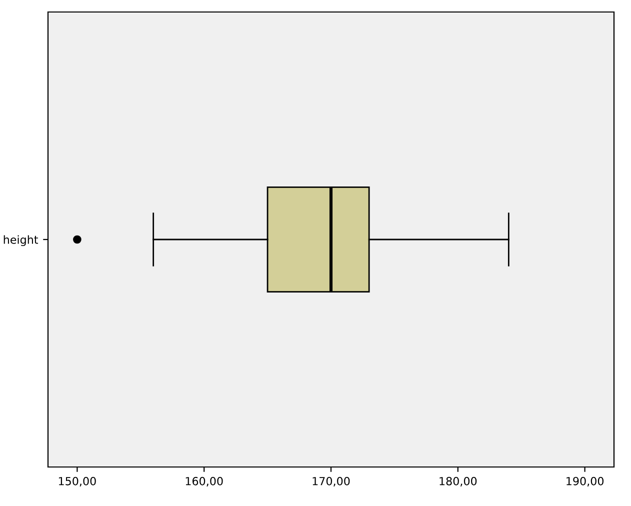 The image size is (631, 506). Describe the element at coordinates (77, 481) in the screenshot. I see `x-tick-label: 150,00` at that location.